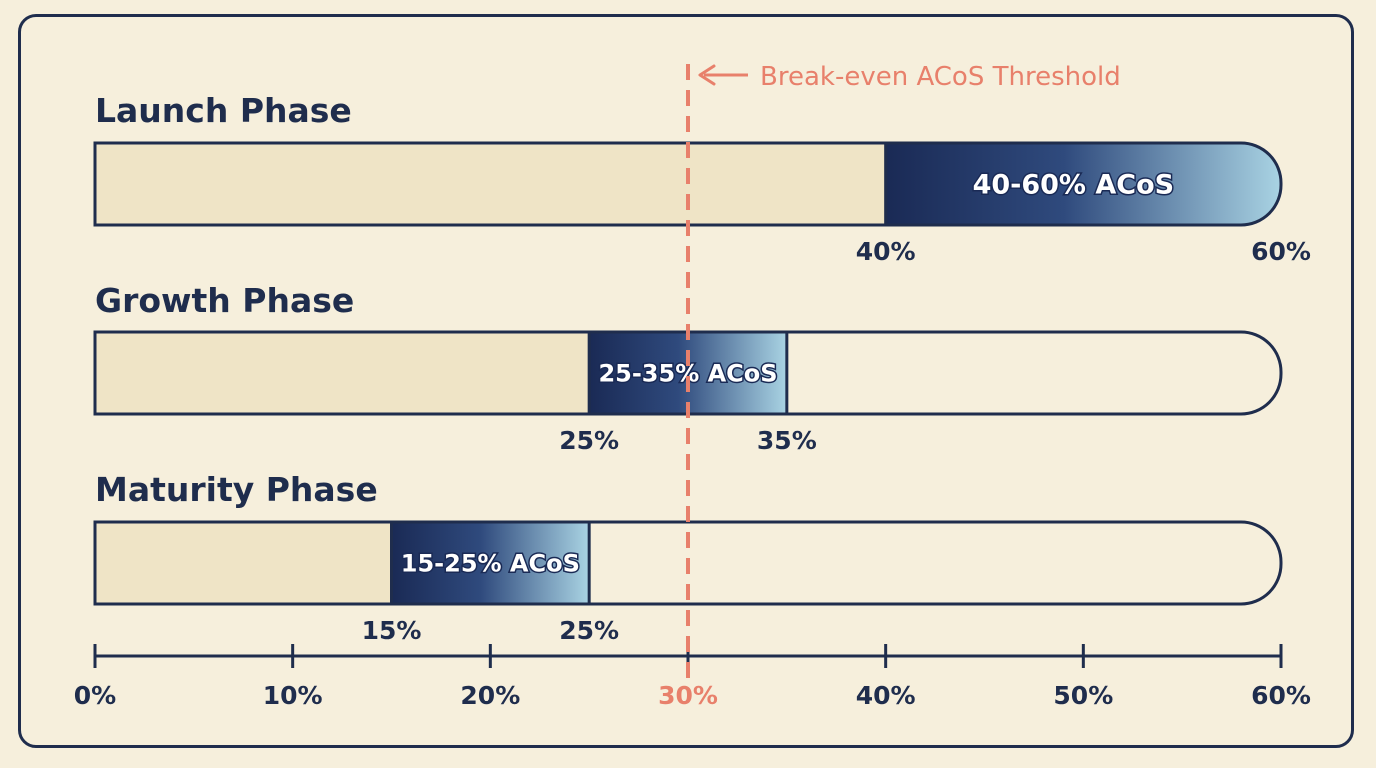  I want to click on phase-title: Growth Phase, so click(224, 300).